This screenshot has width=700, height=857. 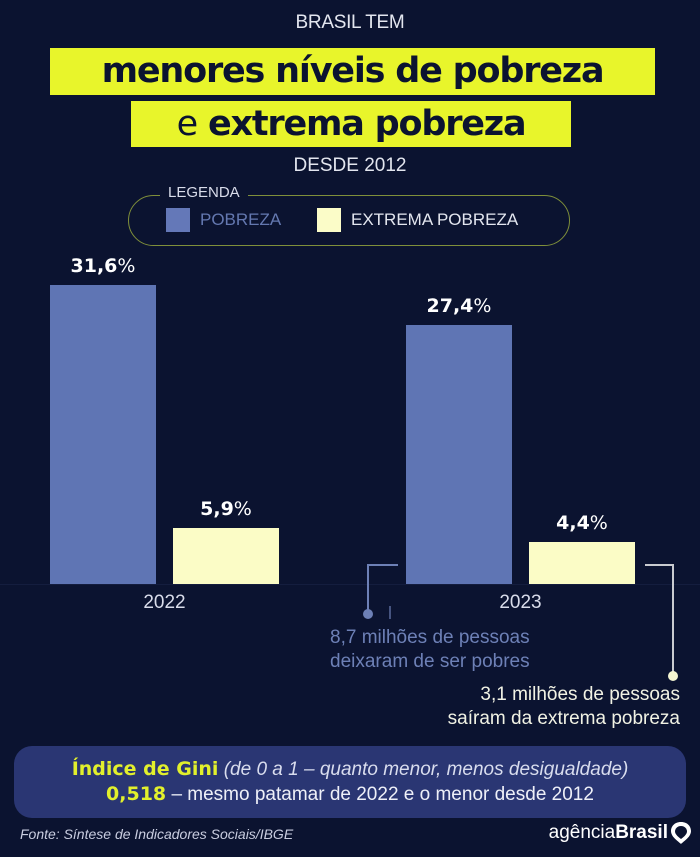 What do you see at coordinates (350, 584) in the screenshot?
I see `chart-baseline` at bounding box center [350, 584].